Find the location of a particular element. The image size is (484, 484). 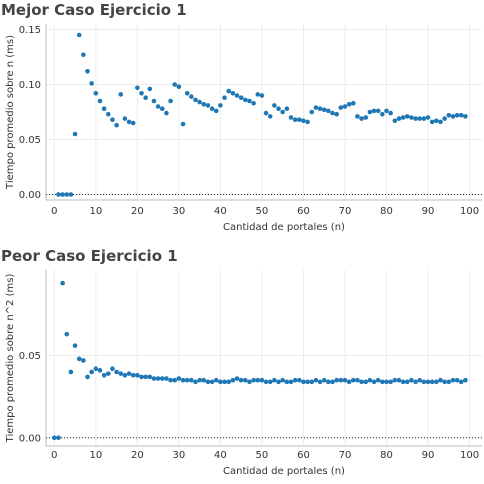

x-tick-label: 70 is located at coordinates (345, 211).